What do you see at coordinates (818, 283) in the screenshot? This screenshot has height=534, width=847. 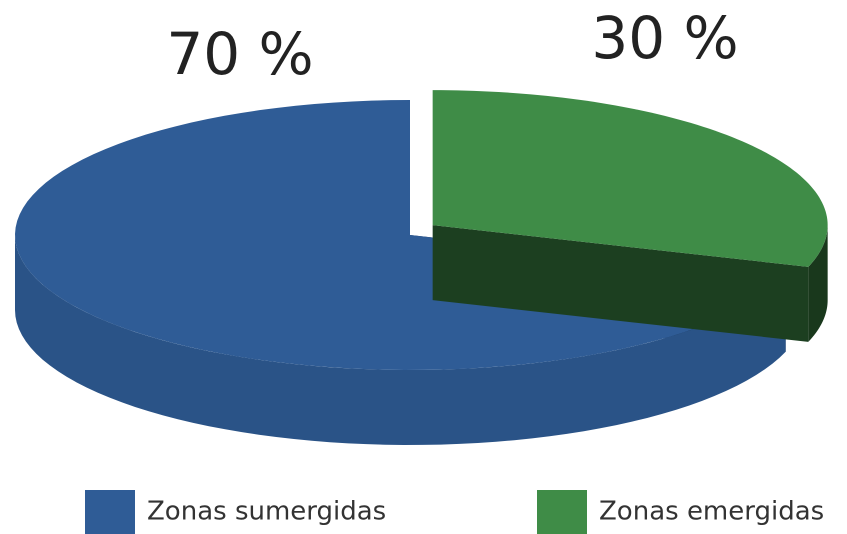 I see `slice-side` at bounding box center [818, 283].